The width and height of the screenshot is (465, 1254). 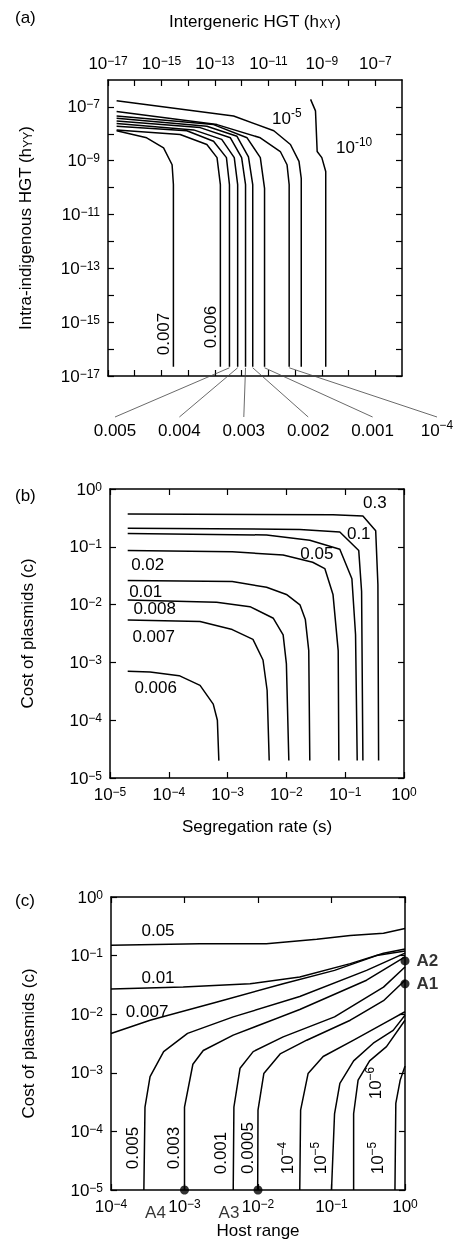 What do you see at coordinates (257, 826) in the screenshot?
I see `x-axis-title: Segregation rate (s)` at bounding box center [257, 826].